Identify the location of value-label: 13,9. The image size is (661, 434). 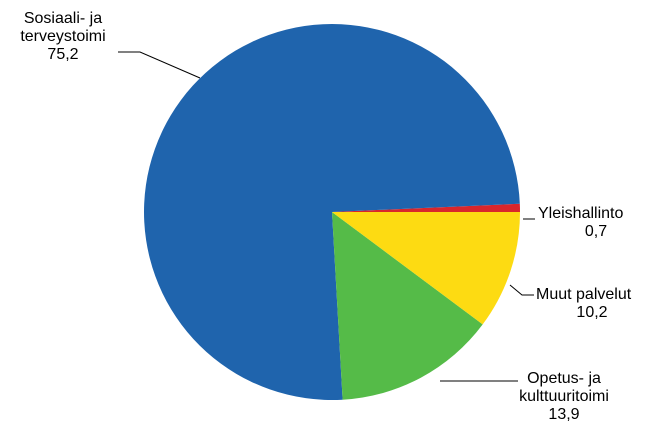
(563, 414).